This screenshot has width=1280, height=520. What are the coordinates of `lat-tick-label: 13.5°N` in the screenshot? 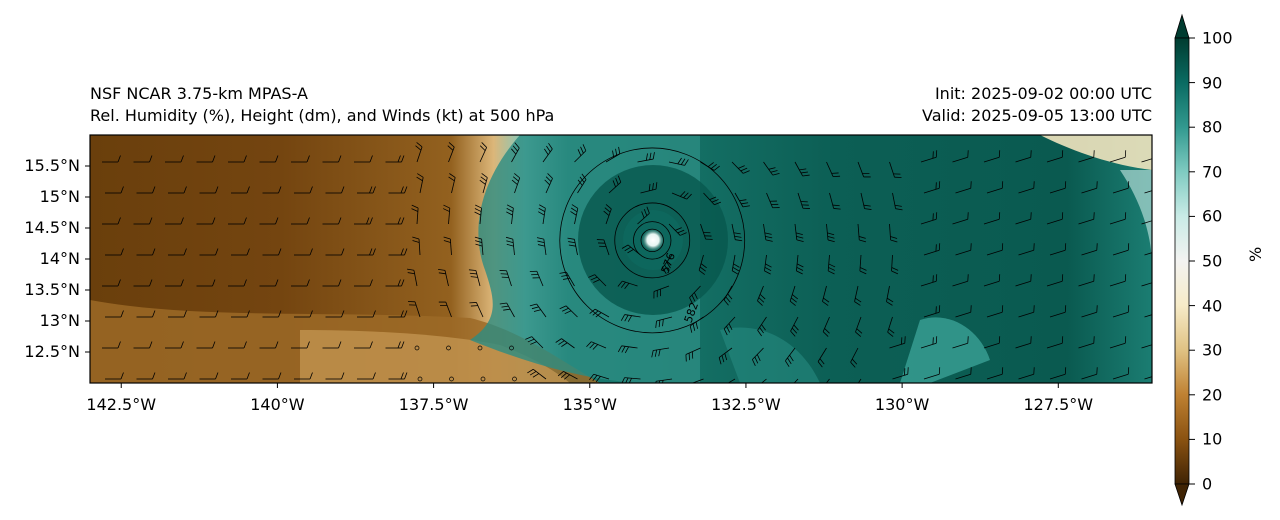 It's located at (52, 289).